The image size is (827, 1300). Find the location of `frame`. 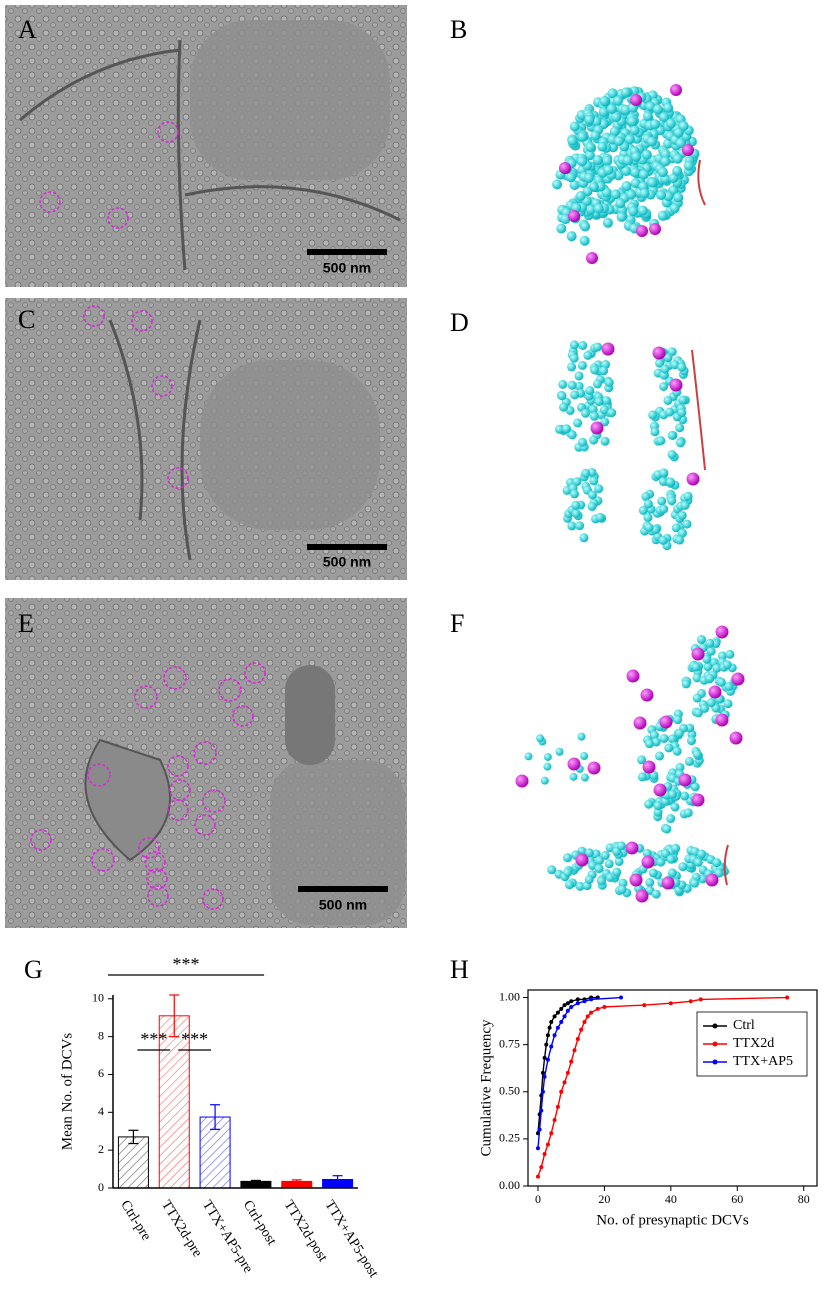

frame is located at coordinates (672, 1088).